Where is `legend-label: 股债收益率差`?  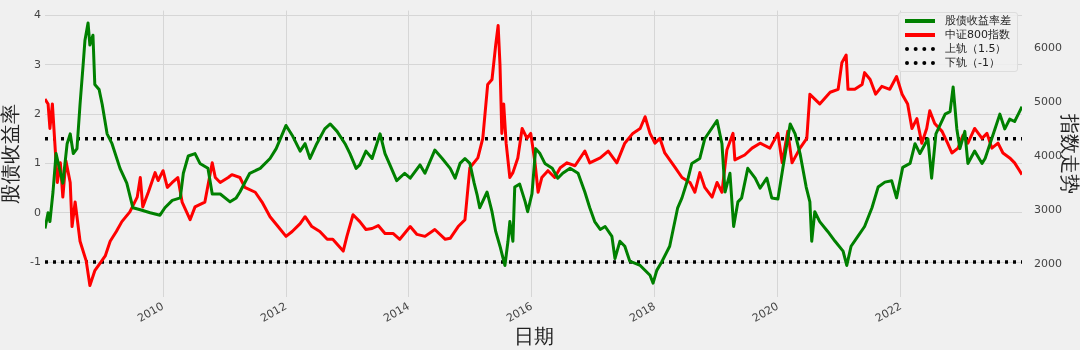
legend-label: 股债收益率差 is located at coordinates (978, 21).